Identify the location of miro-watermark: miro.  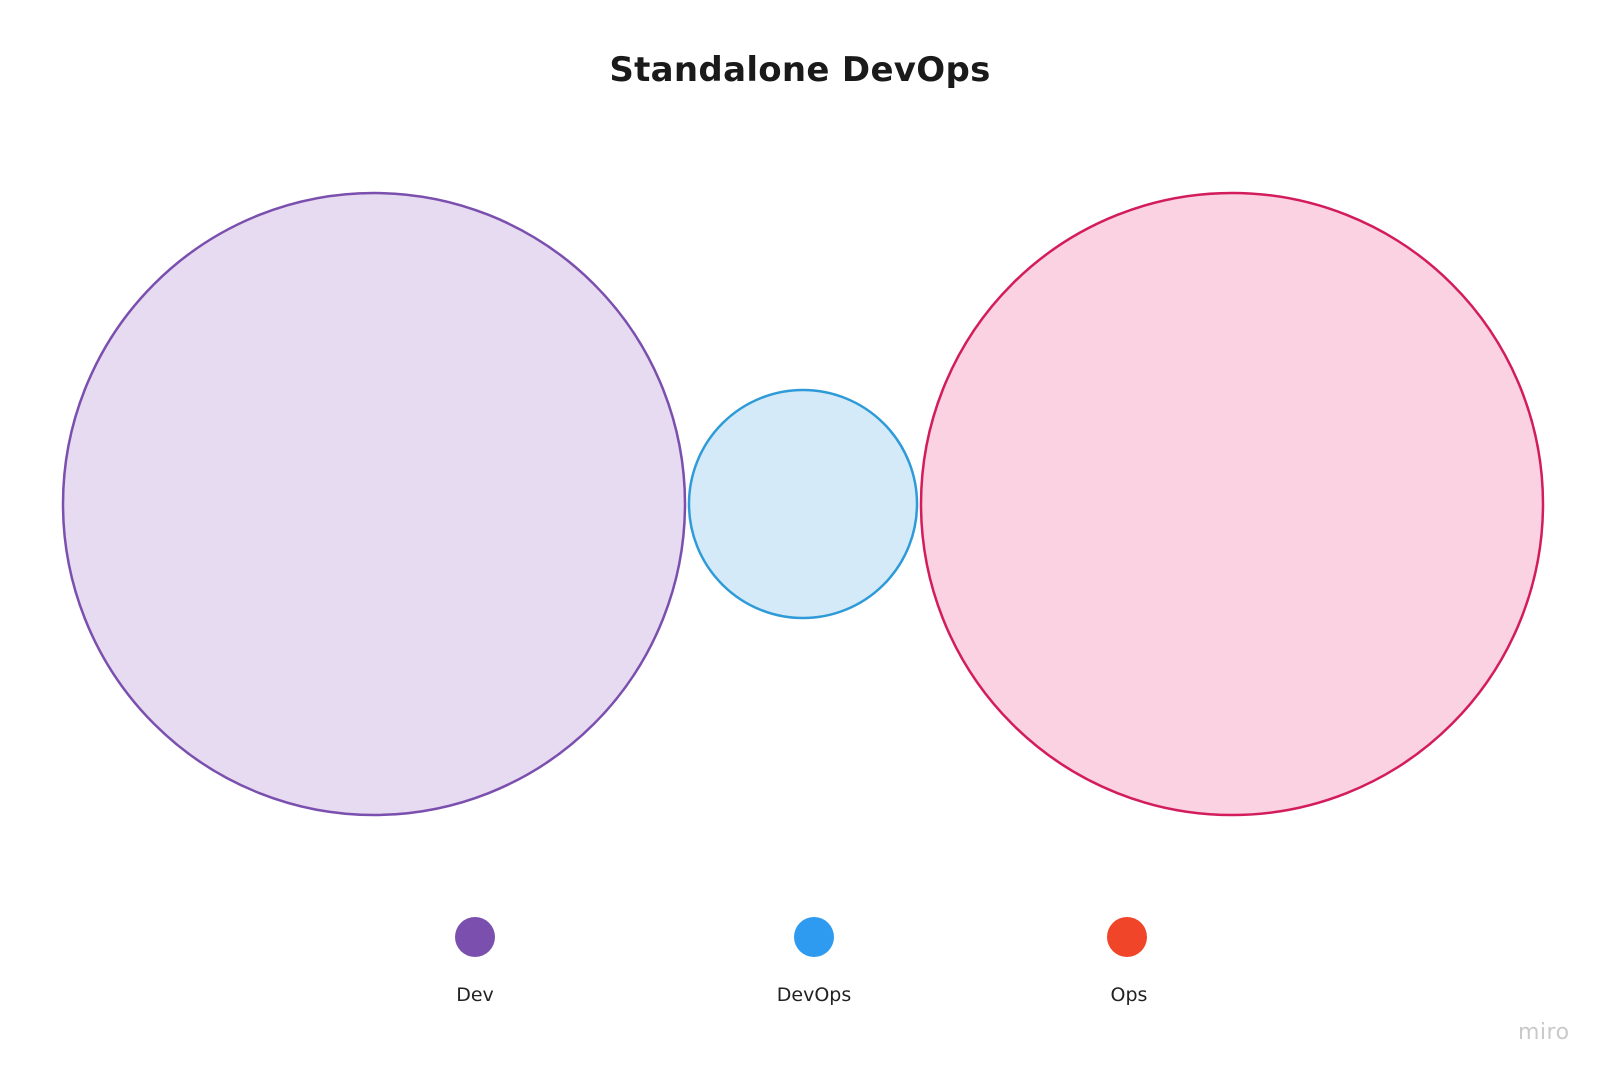
(1544, 1032).